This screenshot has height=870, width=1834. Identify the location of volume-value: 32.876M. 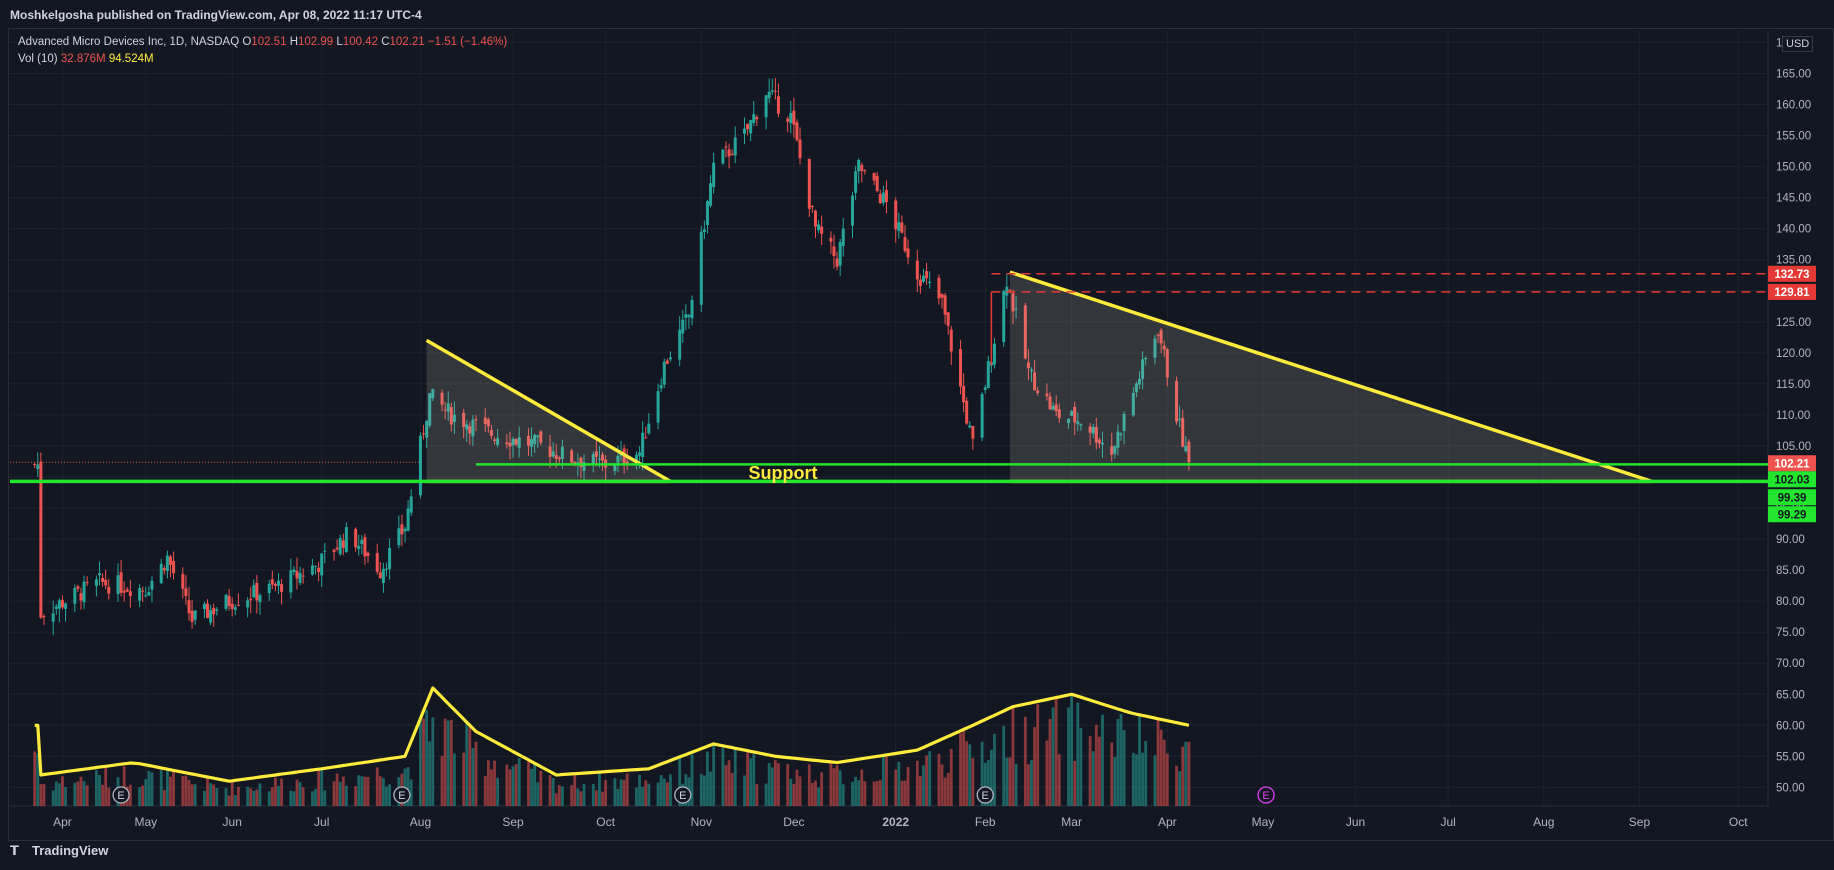
(83, 59).